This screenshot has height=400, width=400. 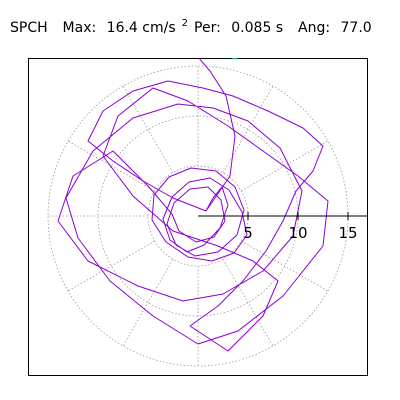 I want to click on angle-label: Ang:, so click(x=314, y=27).